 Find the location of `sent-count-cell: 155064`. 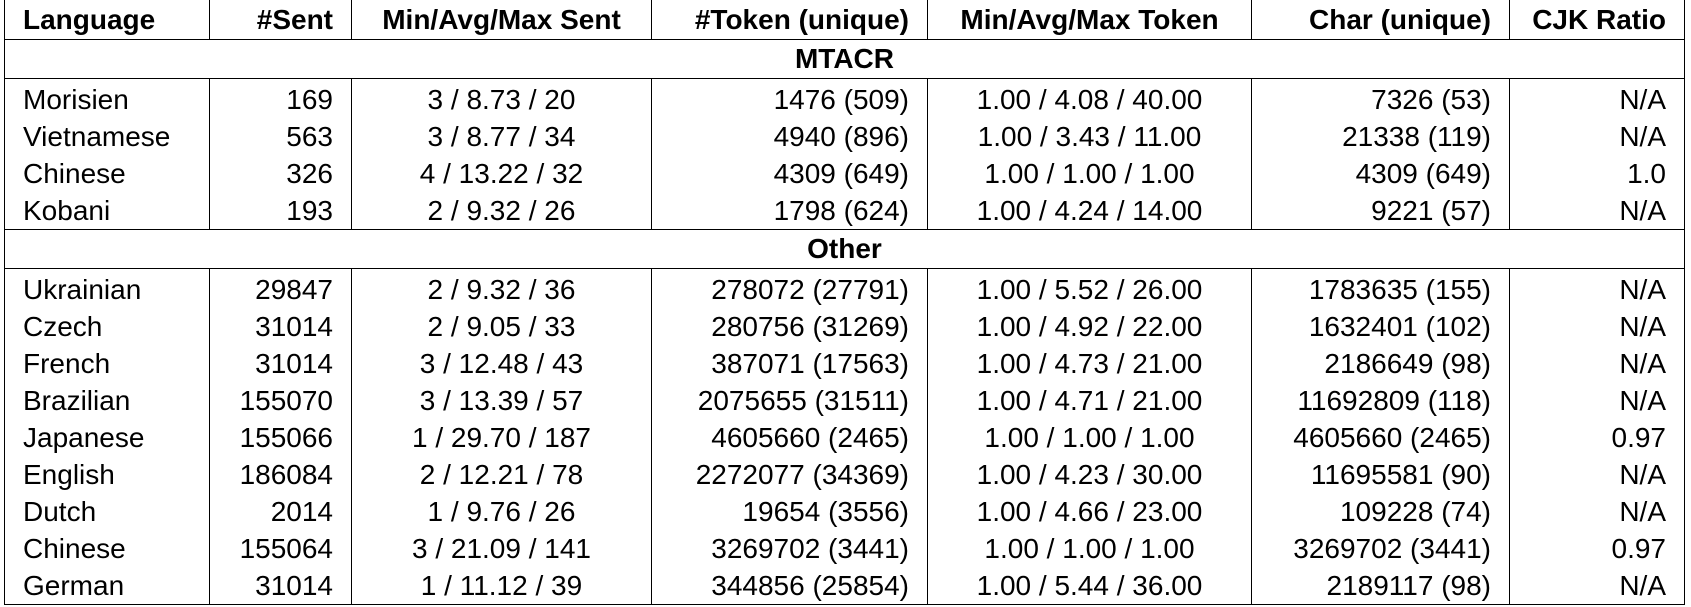

sent-count-cell: 155064 is located at coordinates (280, 548).